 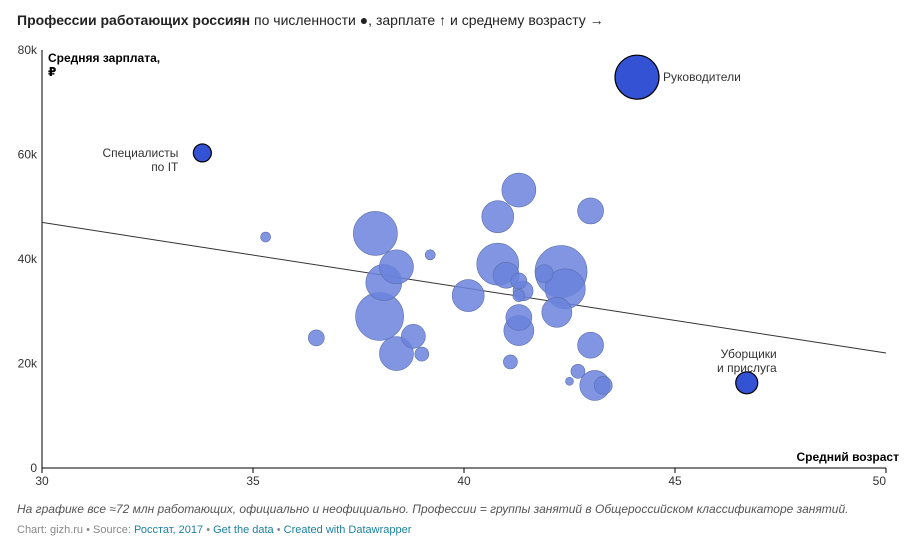 I want to click on x-axis-title: Средний возраст, so click(x=847, y=457).